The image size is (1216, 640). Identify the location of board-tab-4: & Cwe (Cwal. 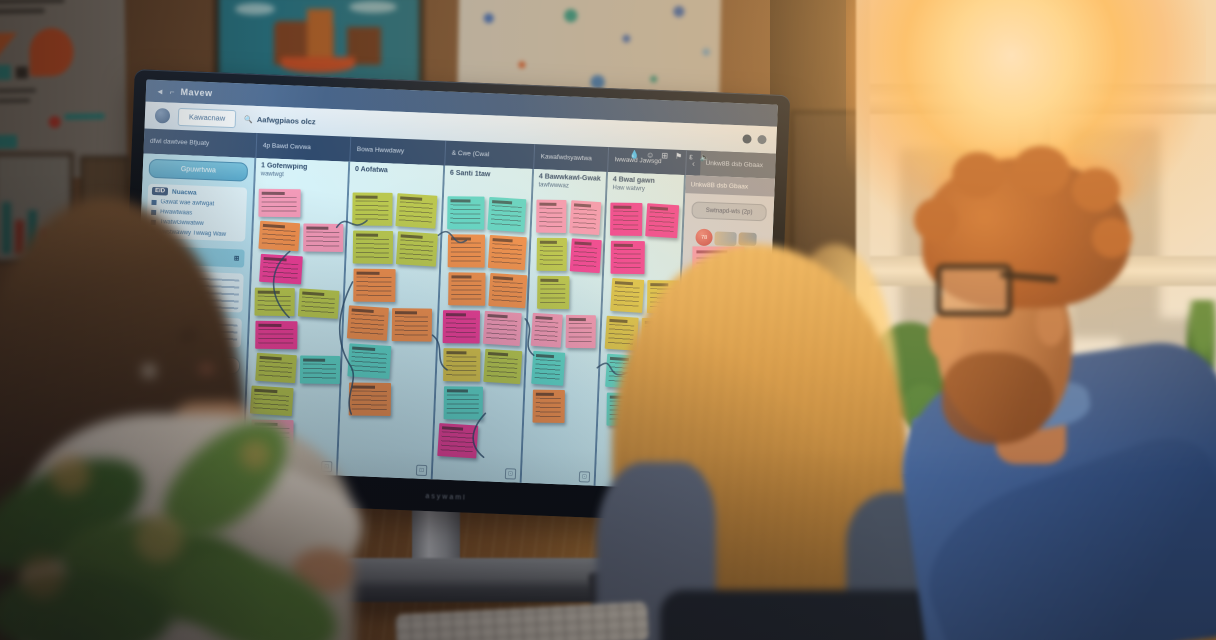
(490, 155).